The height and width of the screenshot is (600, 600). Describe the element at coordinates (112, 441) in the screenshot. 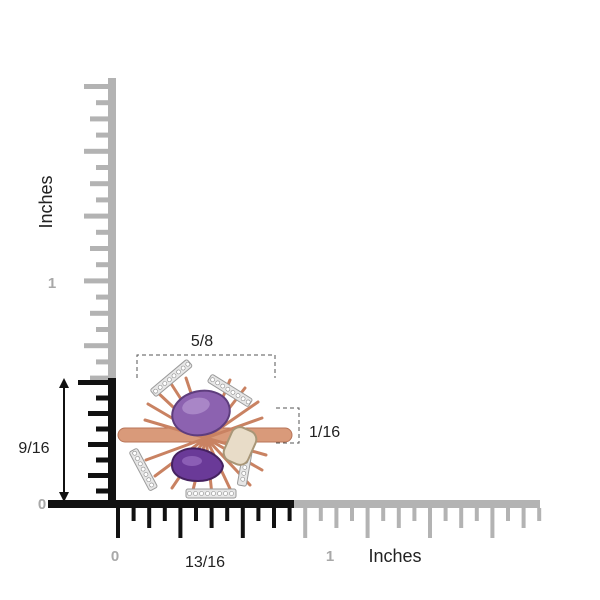

I see `vertical-ruler-black-spine` at that location.